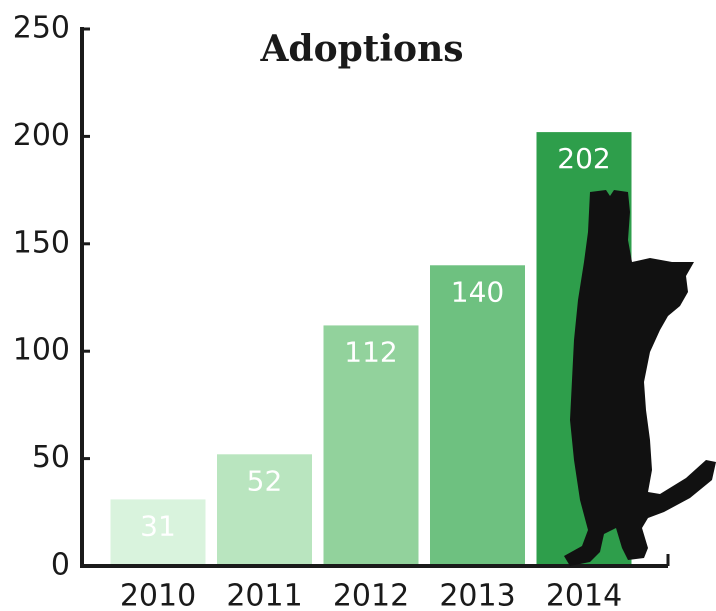  Describe the element at coordinates (158, 595) in the screenshot. I see `x-tick-label: 2010` at that location.